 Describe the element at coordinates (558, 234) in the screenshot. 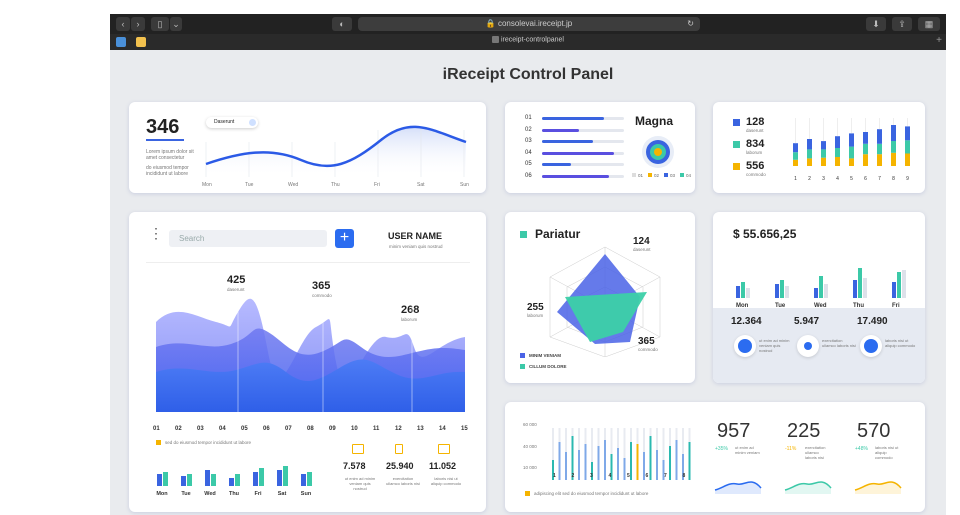

I see `card-title: Pariatur` at that location.